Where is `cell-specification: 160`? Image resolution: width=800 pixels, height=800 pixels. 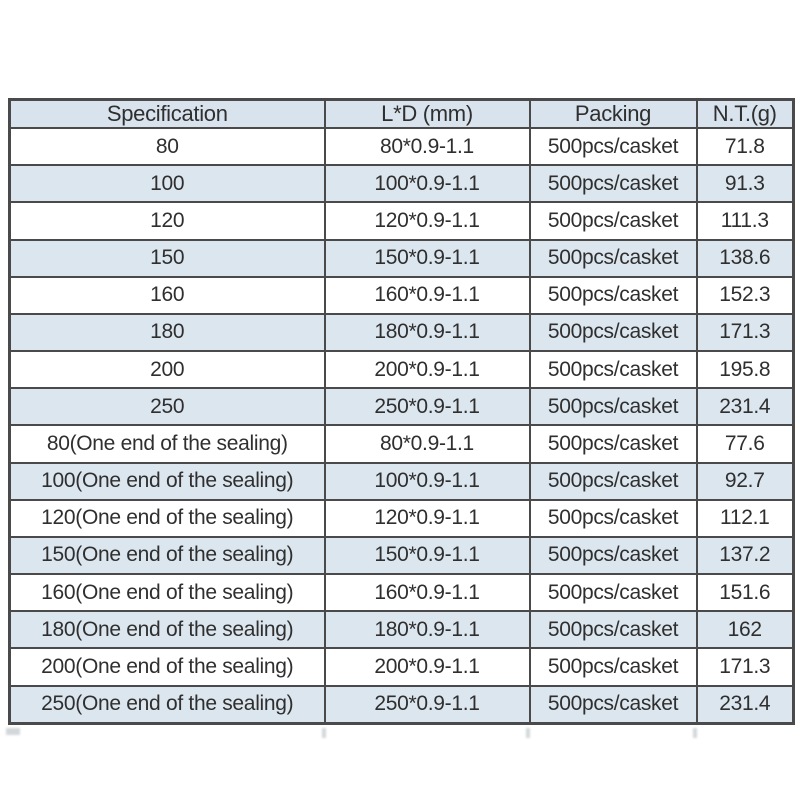 cell-specification: 160 is located at coordinates (167, 295).